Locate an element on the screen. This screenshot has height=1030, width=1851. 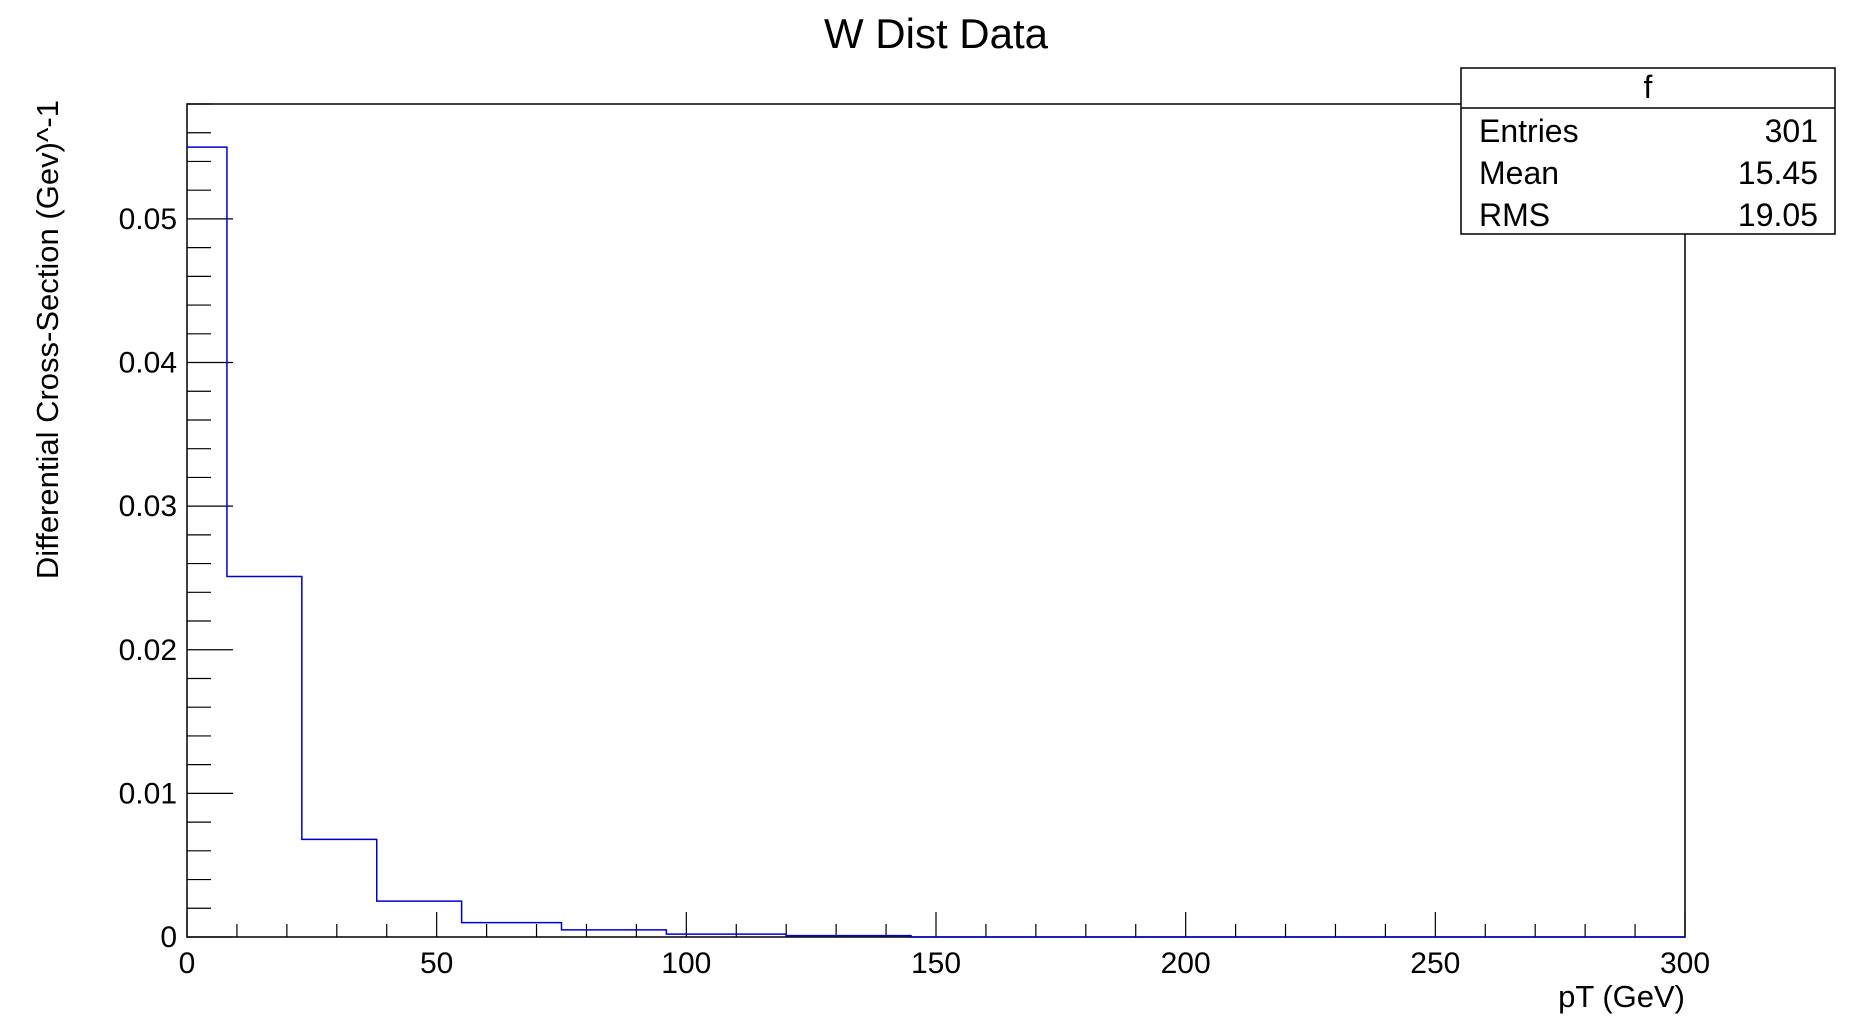
x-tick-label: 50 is located at coordinates (436, 963).